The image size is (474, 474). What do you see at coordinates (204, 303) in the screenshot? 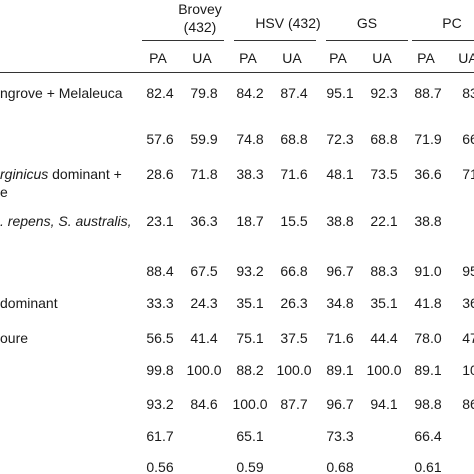
I see `table-cell: 24.3` at bounding box center [204, 303].